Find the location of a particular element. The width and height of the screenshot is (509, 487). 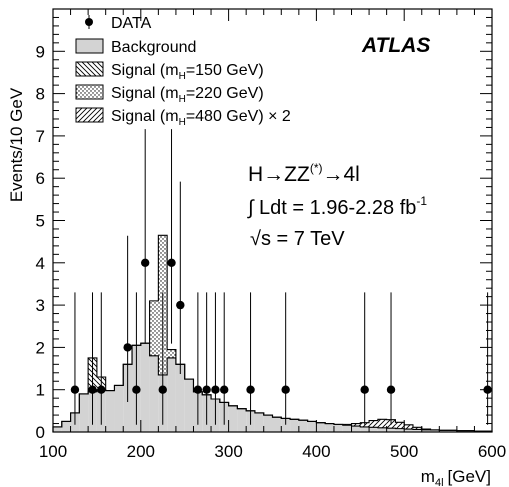

legend-data-marker is located at coordinates (89, 22).